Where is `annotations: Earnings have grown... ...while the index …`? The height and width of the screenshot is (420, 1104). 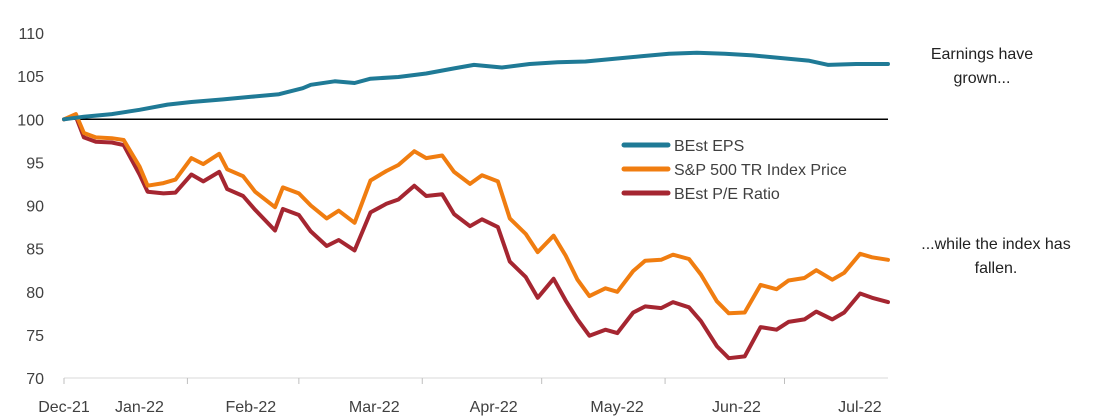
annotations: Earnings have grown... ...while the index … is located at coordinates (995, 161).